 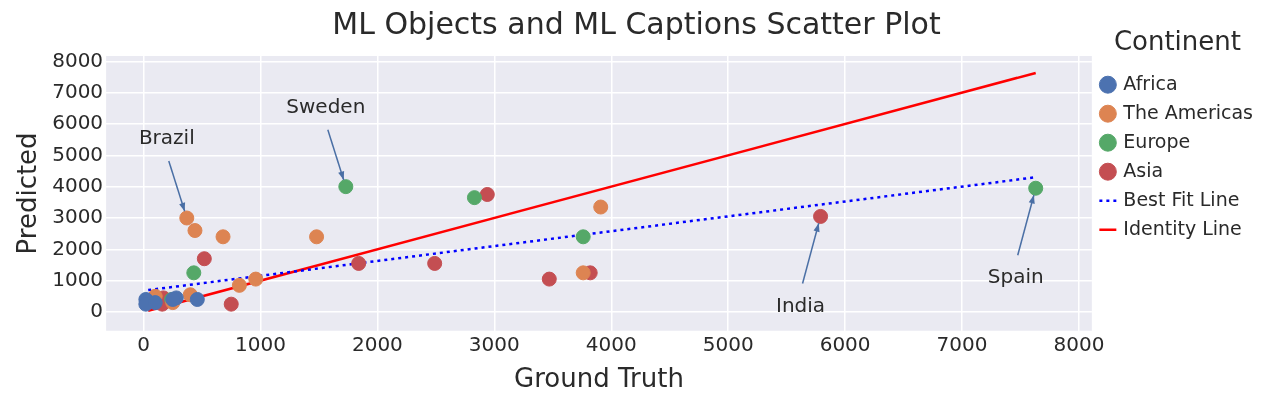 I want to click on legend-label: Asia, so click(x=1143, y=169).